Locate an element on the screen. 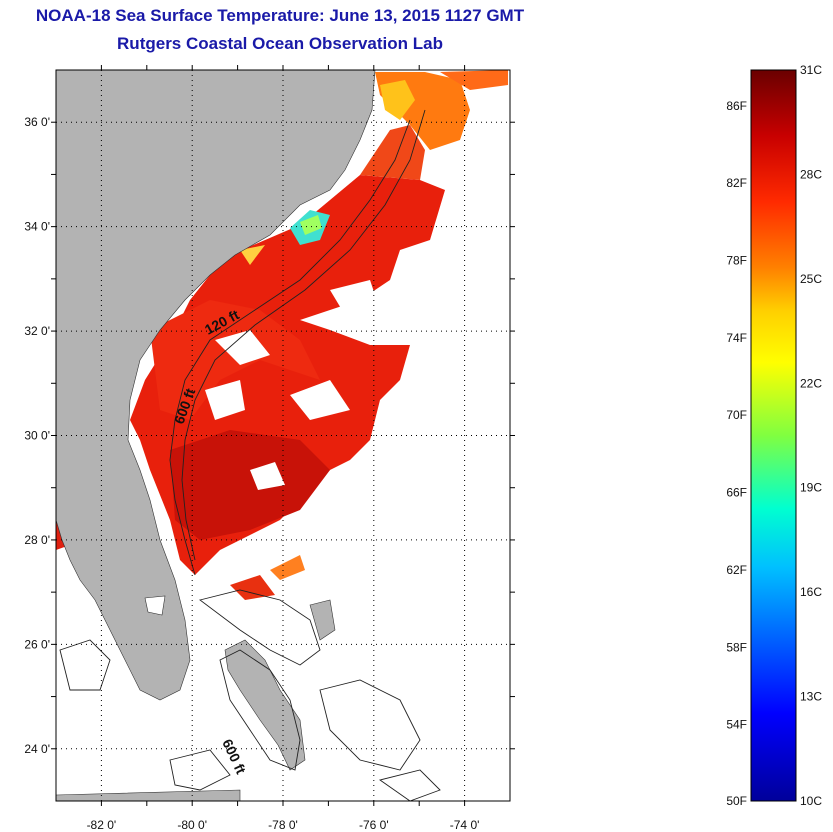 The width and height of the screenshot is (833, 832). lat-tick-label: 30 0' is located at coordinates (37, 436).